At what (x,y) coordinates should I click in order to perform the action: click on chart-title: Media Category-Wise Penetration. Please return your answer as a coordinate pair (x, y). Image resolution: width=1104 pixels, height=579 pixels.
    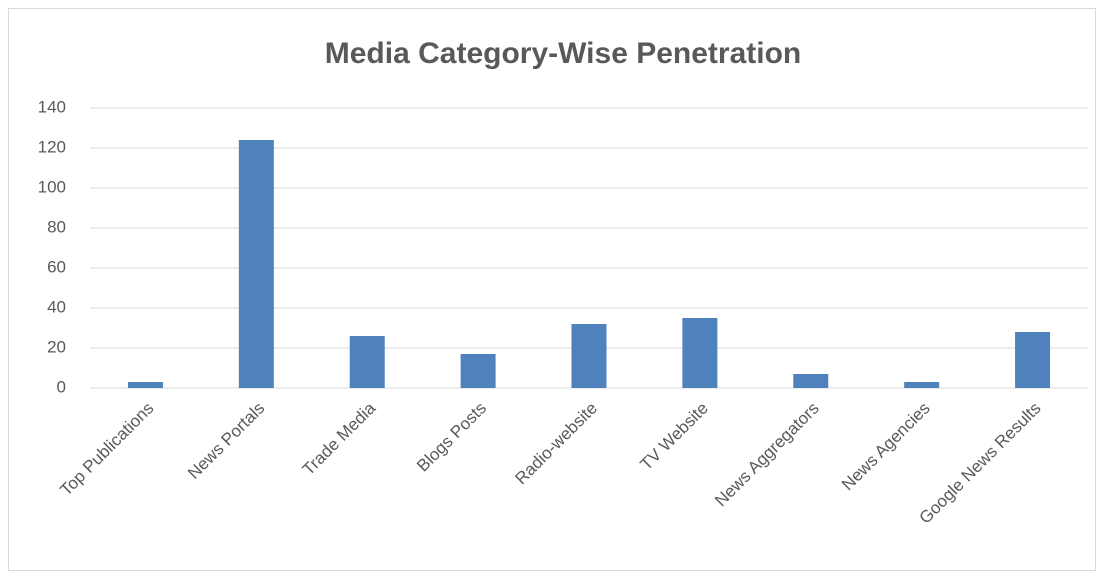
    Looking at the image, I should click on (563, 53).